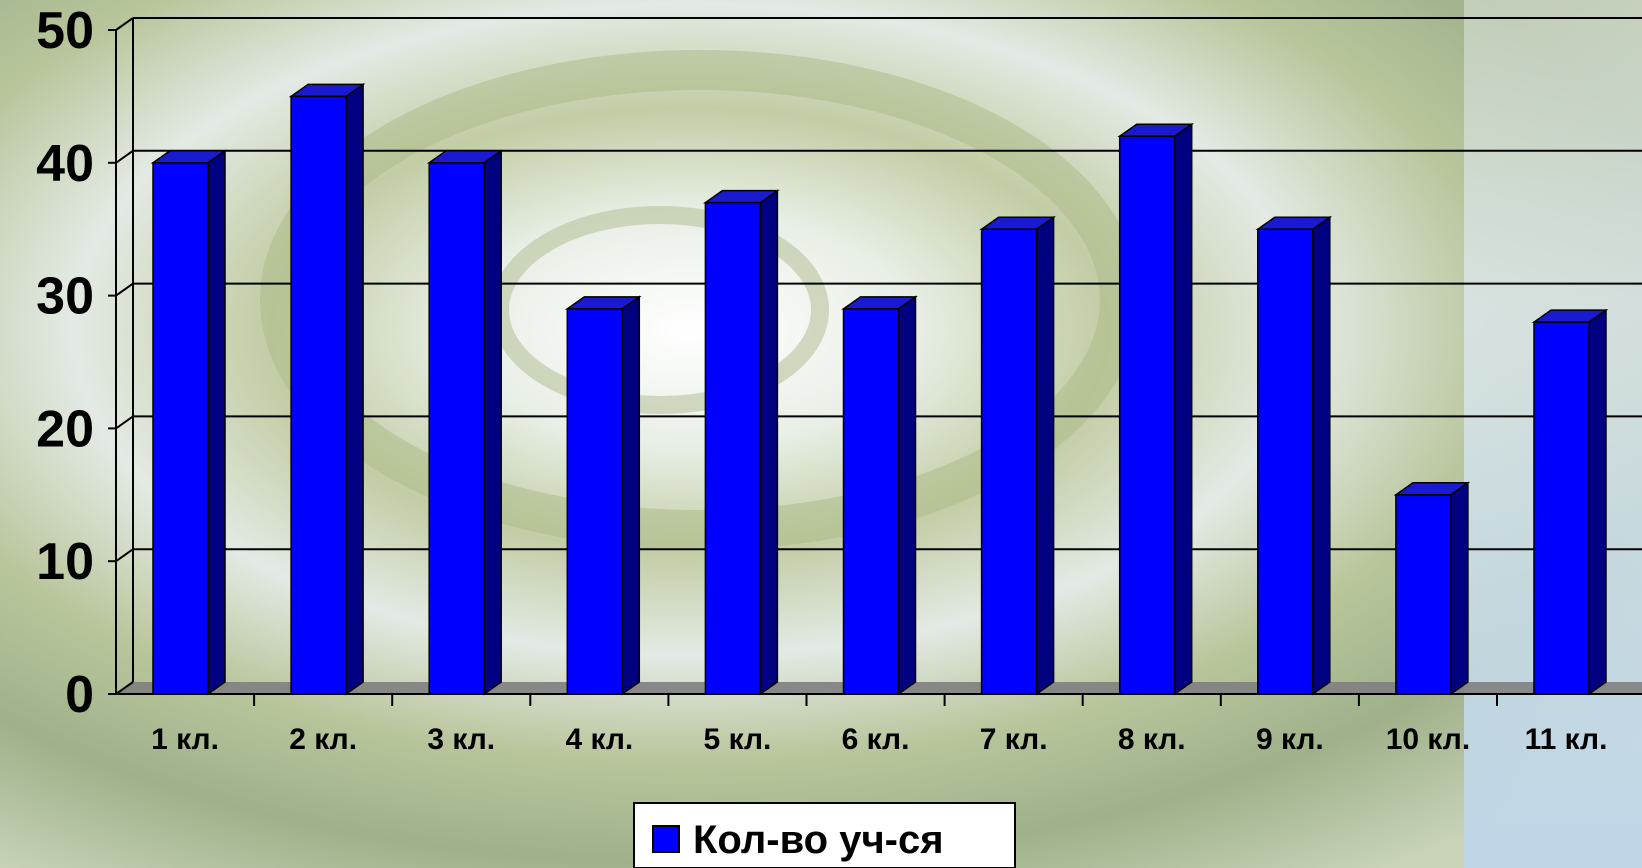 This screenshot has height=868, width=1642. What do you see at coordinates (1566, 739) in the screenshot?
I see `x-tick-label: 11 кл.` at bounding box center [1566, 739].